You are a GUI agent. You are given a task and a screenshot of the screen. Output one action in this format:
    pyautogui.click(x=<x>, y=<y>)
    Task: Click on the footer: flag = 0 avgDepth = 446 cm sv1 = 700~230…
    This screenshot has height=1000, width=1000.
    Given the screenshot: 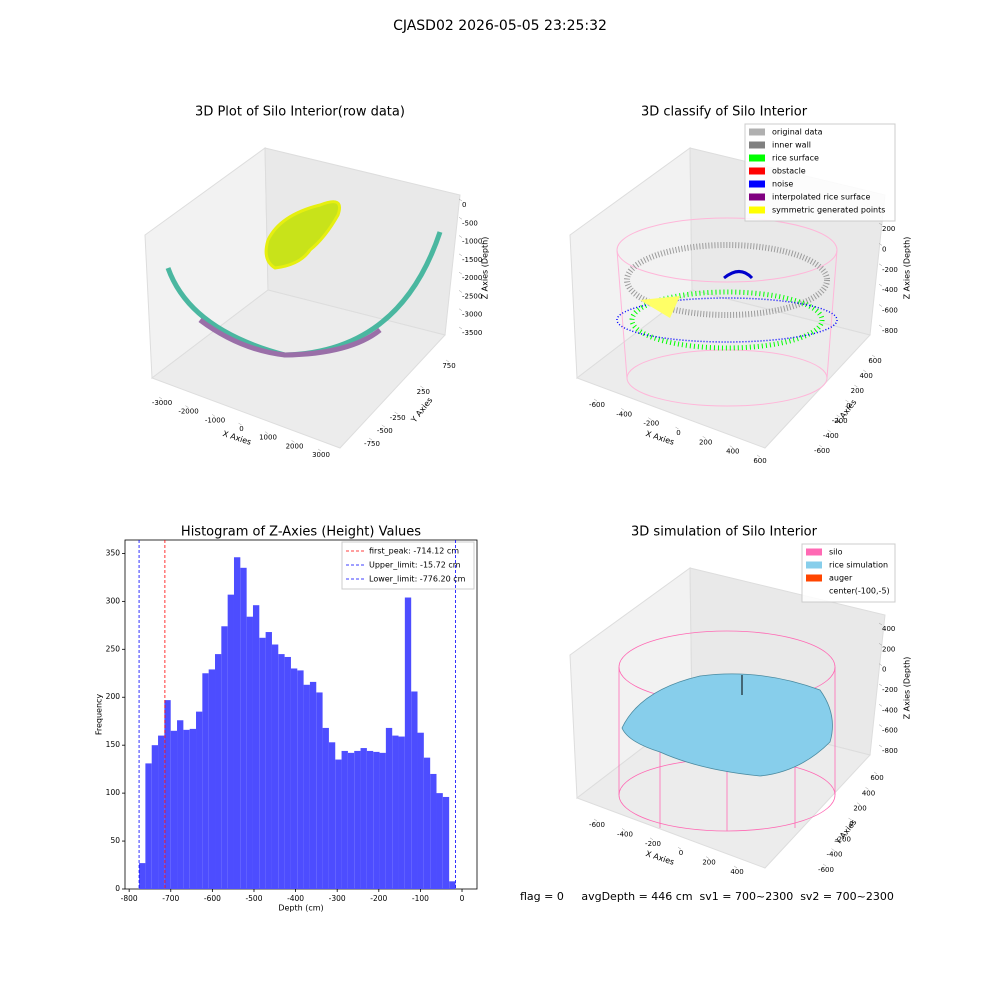 What is the action you would take?
    pyautogui.click(x=707, y=896)
    